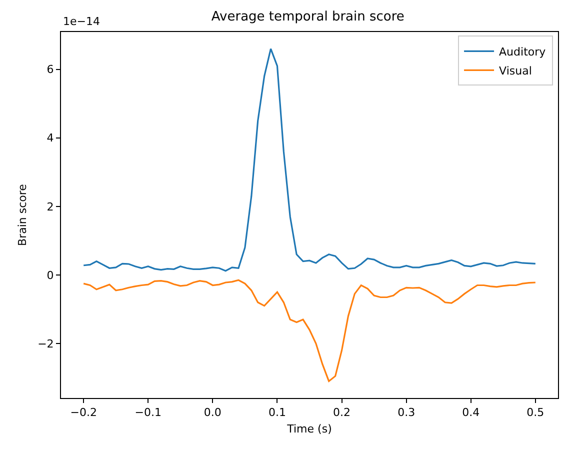 The height and width of the screenshot is (455, 565). What do you see at coordinates (83, 413) in the screenshot?
I see `x-tick-label: −0.2` at bounding box center [83, 413].